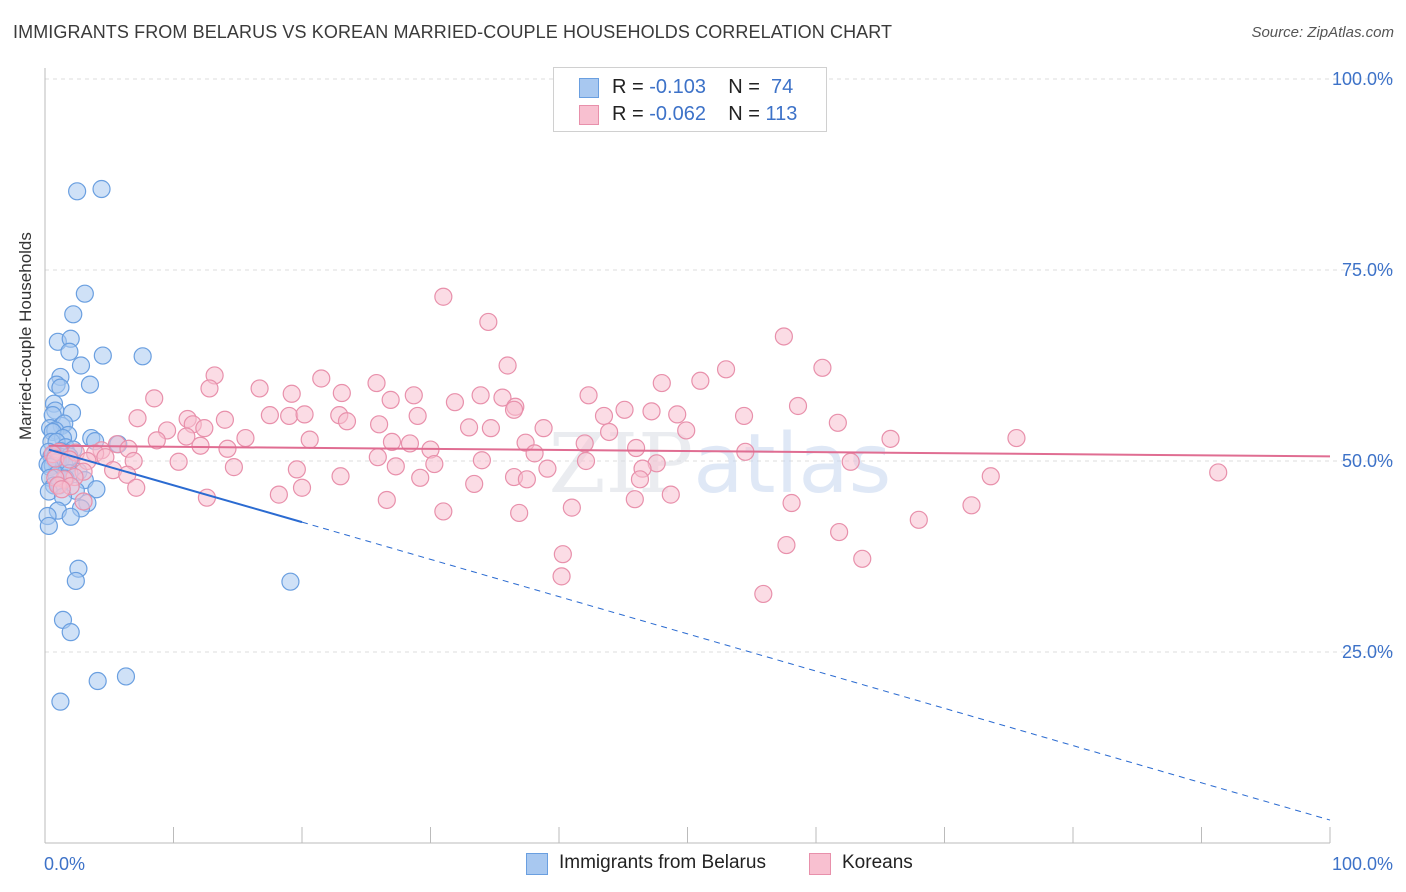  What do you see at coordinates (25, 336) in the screenshot?
I see `y-axis-label: Married-couple Households` at bounding box center [25, 336].